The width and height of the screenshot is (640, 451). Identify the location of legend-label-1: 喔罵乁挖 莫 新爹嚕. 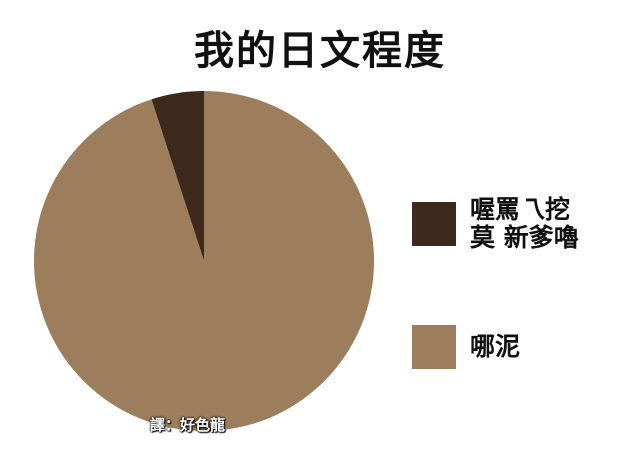
(524, 223).